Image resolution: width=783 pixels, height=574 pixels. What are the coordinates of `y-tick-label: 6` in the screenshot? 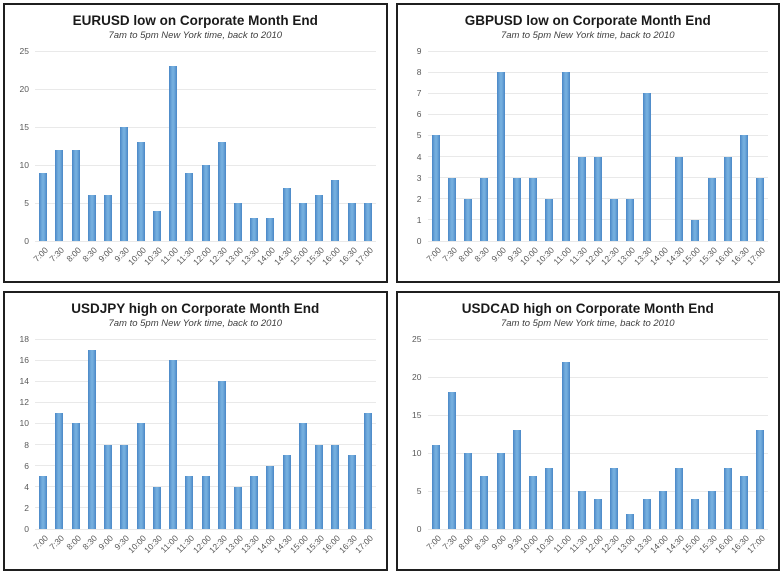 It's located at (26, 465).